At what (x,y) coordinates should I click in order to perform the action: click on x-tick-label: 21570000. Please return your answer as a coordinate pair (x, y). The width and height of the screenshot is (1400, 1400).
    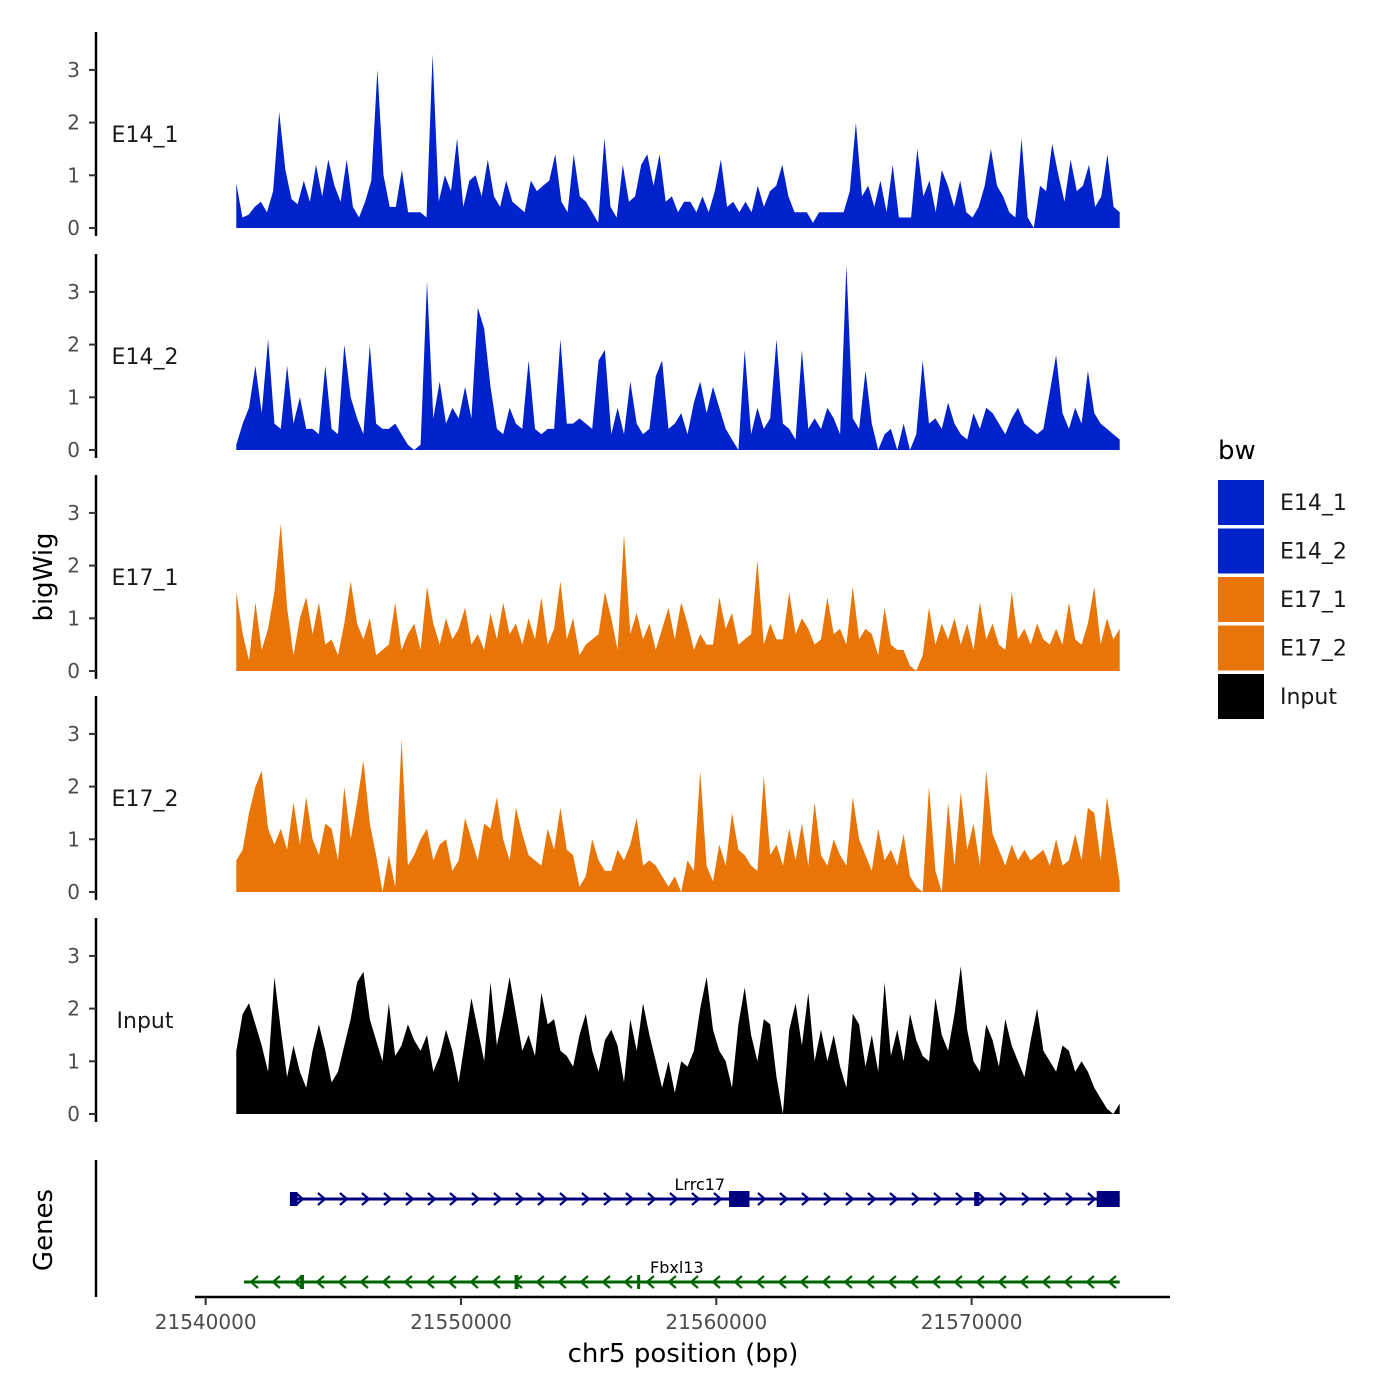
    Looking at the image, I should click on (972, 1322).